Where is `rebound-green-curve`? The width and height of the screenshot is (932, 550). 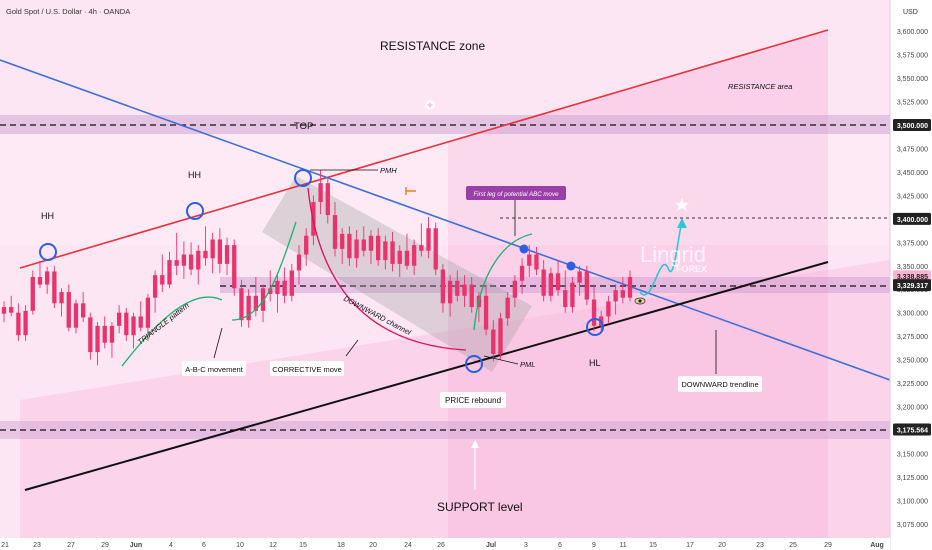 rebound-green-curve is located at coordinates (503, 282).